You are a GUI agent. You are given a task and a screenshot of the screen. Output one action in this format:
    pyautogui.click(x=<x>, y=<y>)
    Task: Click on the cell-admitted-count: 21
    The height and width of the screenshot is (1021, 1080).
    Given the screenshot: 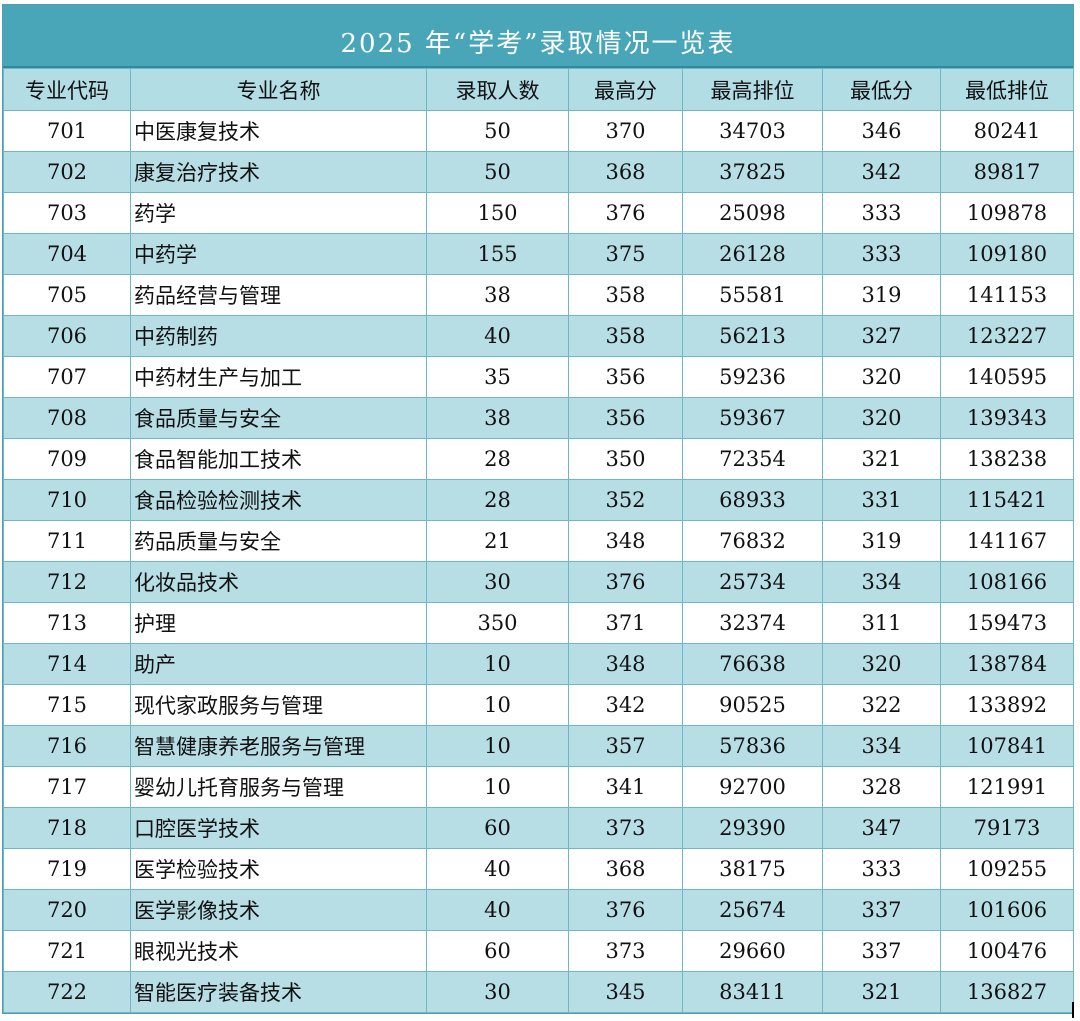 What is the action you would take?
    pyautogui.click(x=497, y=541)
    